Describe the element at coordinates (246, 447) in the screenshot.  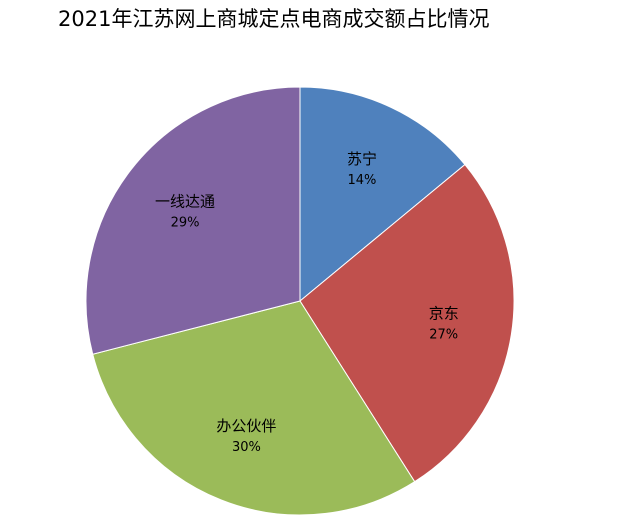
I see `slice-value-label: 30%` at that location.